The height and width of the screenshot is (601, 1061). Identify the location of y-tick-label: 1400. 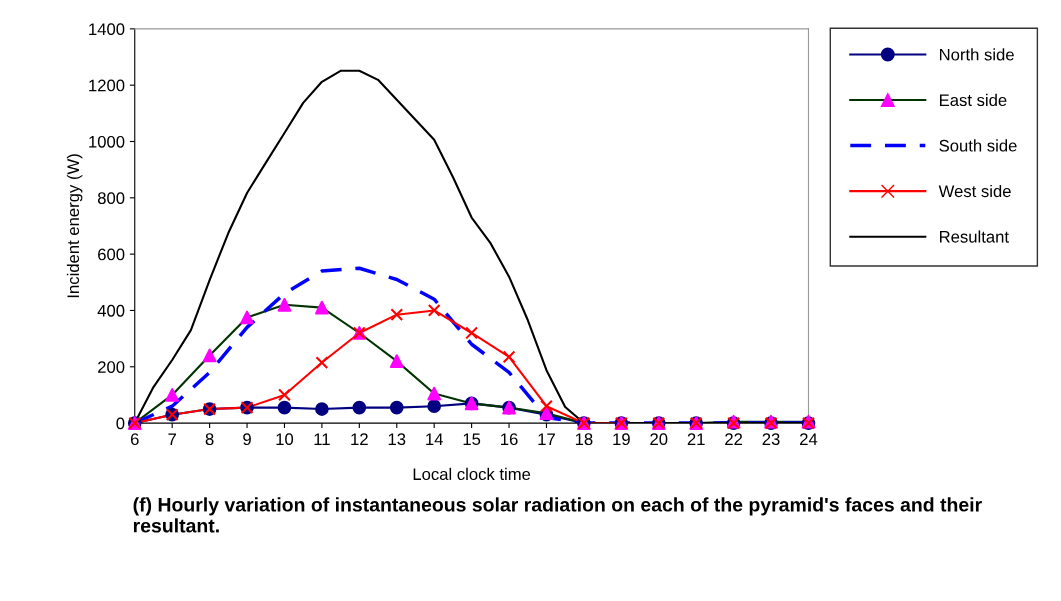
(107, 29).